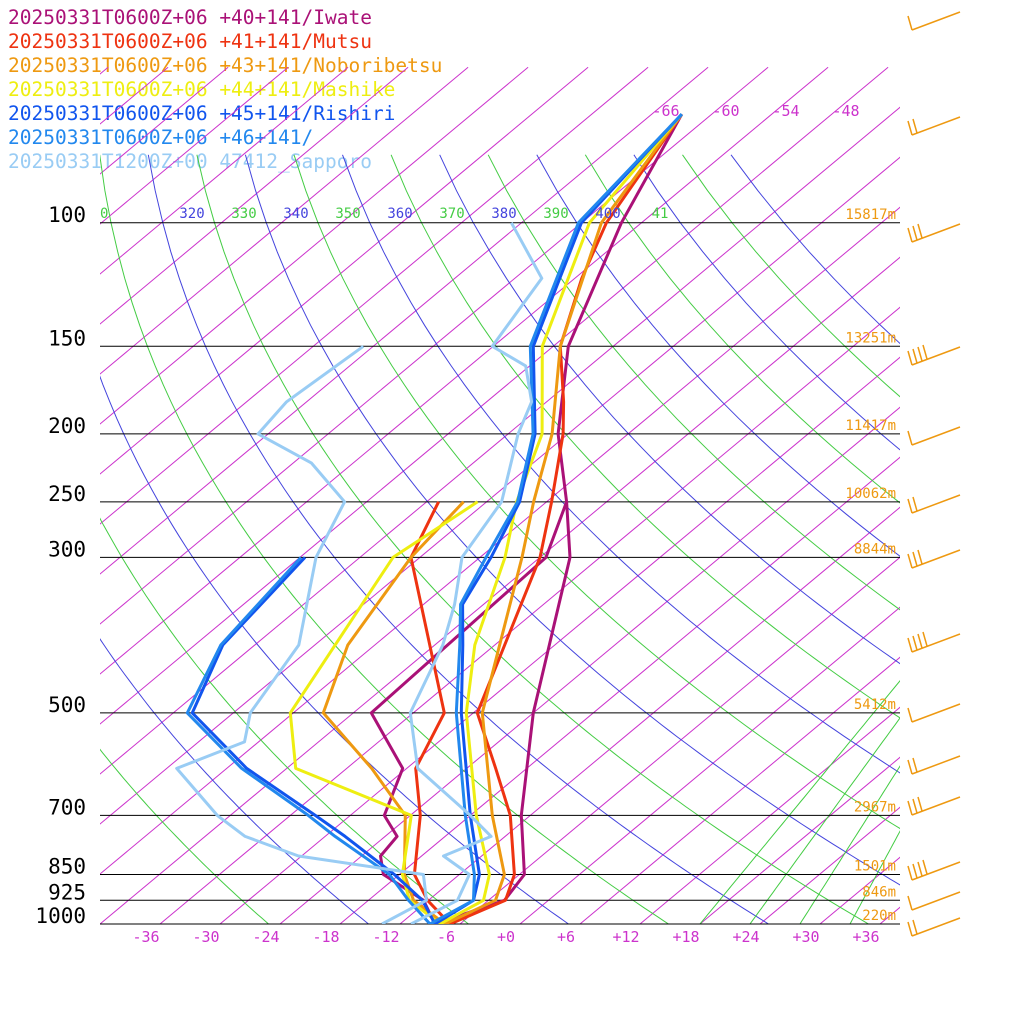 The image size is (1024, 1024). What do you see at coordinates (725, 111) in the screenshot?
I see `adiabat-label: -60` at bounding box center [725, 111].